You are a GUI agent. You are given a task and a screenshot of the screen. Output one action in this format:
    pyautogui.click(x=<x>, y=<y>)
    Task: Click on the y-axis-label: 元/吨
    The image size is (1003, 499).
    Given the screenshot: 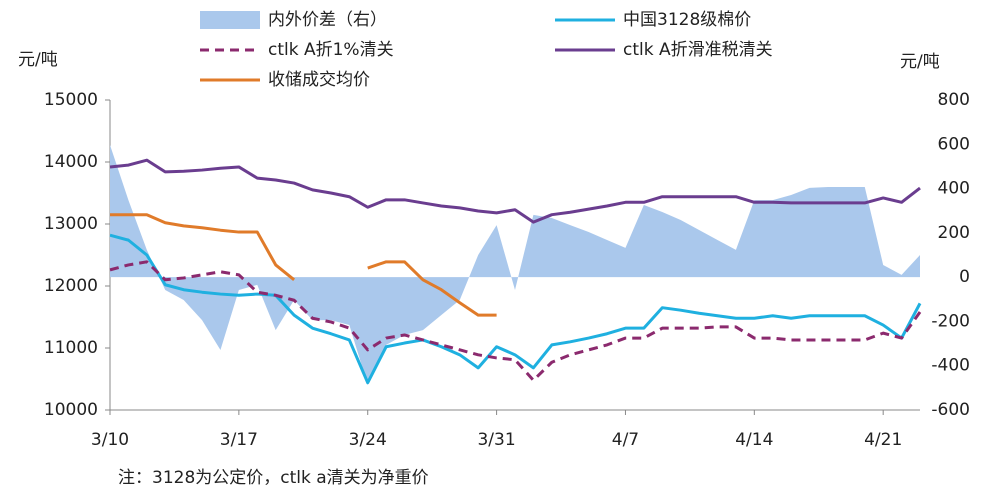 What is the action you would take?
    pyautogui.click(x=38, y=60)
    